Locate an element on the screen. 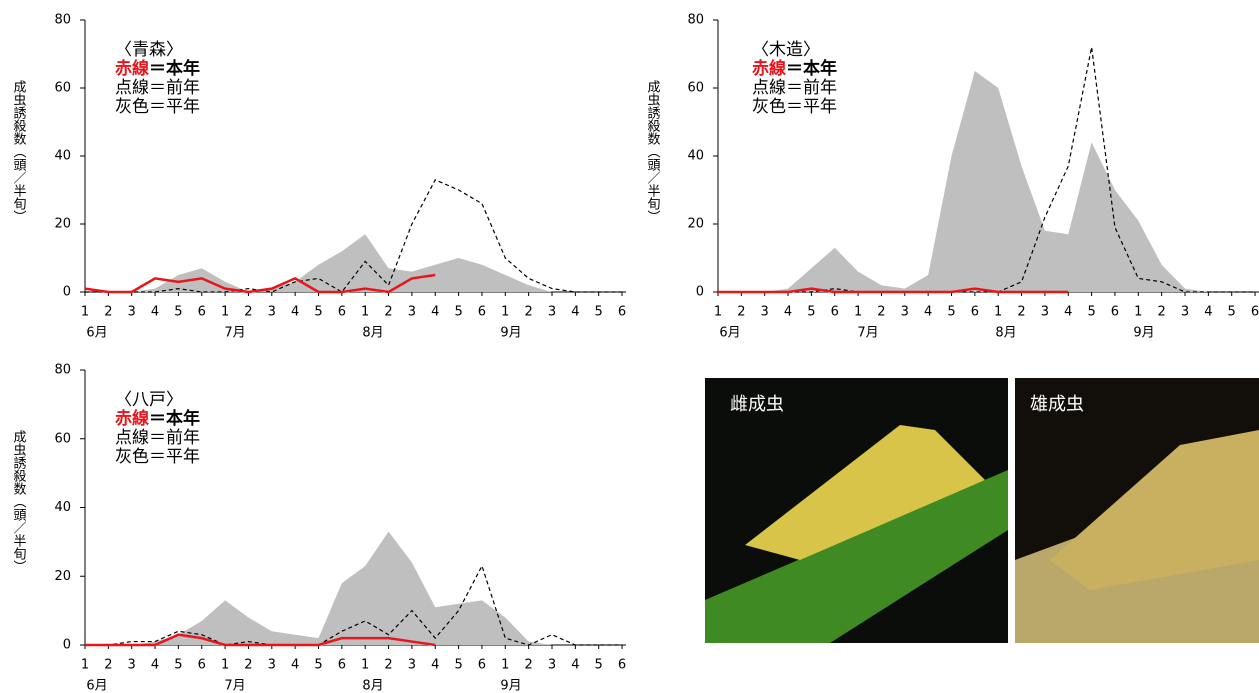 The width and height of the screenshot is (1259, 693). photo: 雌成虫 is located at coordinates (856, 510).